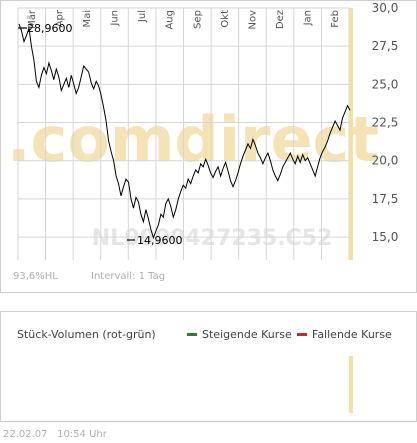  What do you see at coordinates (351, 384) in the screenshot?
I see `volume-highlight-bar` at bounding box center [351, 384].